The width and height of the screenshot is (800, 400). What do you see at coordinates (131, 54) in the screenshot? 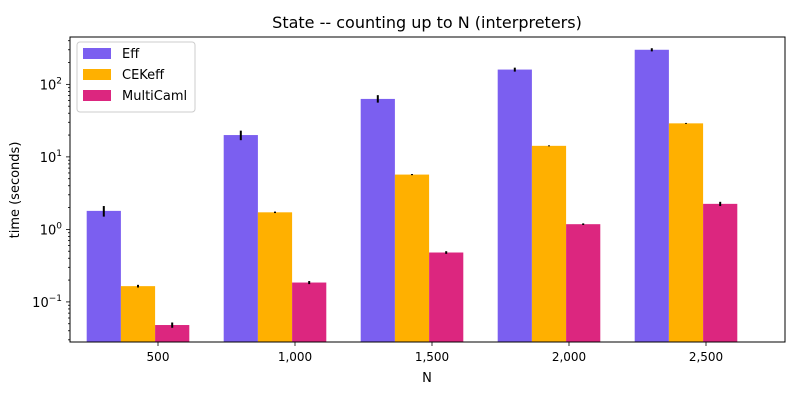
I see `legend-label-eff: Eff` at bounding box center [131, 54].